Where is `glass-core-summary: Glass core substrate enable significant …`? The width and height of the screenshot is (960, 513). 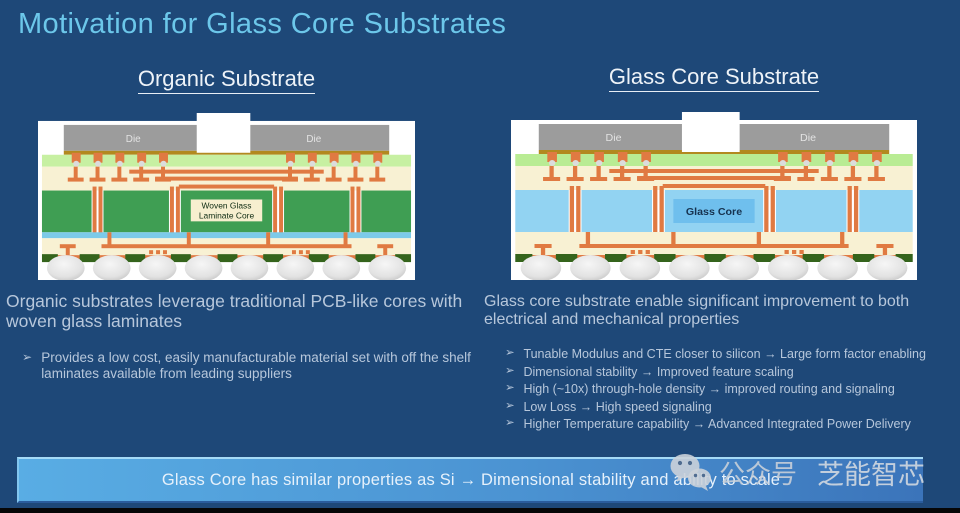 glass-core-summary: Glass core substrate enable significant … is located at coordinates (697, 311).